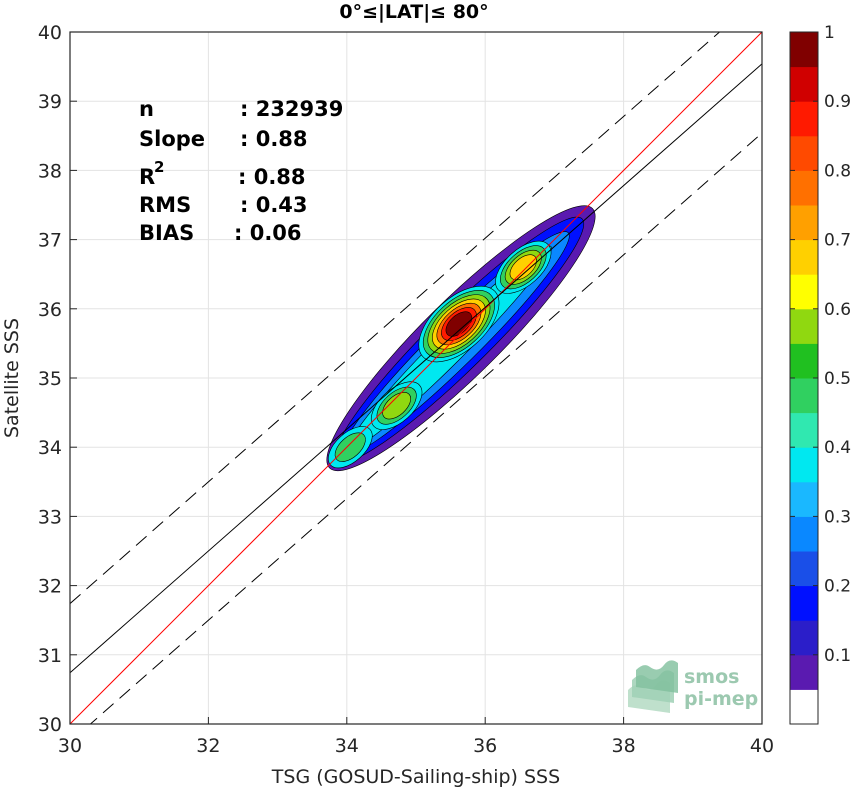 The height and width of the screenshot is (790, 858). I want to click on y-tick-label: 35, so click(50, 379).